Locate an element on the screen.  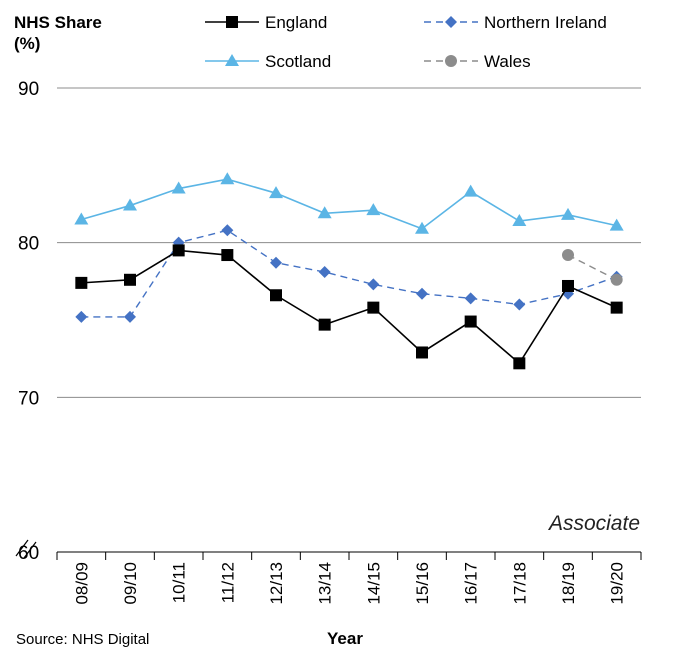
x-tick-label: 09/10 is located at coordinates (130, 583).